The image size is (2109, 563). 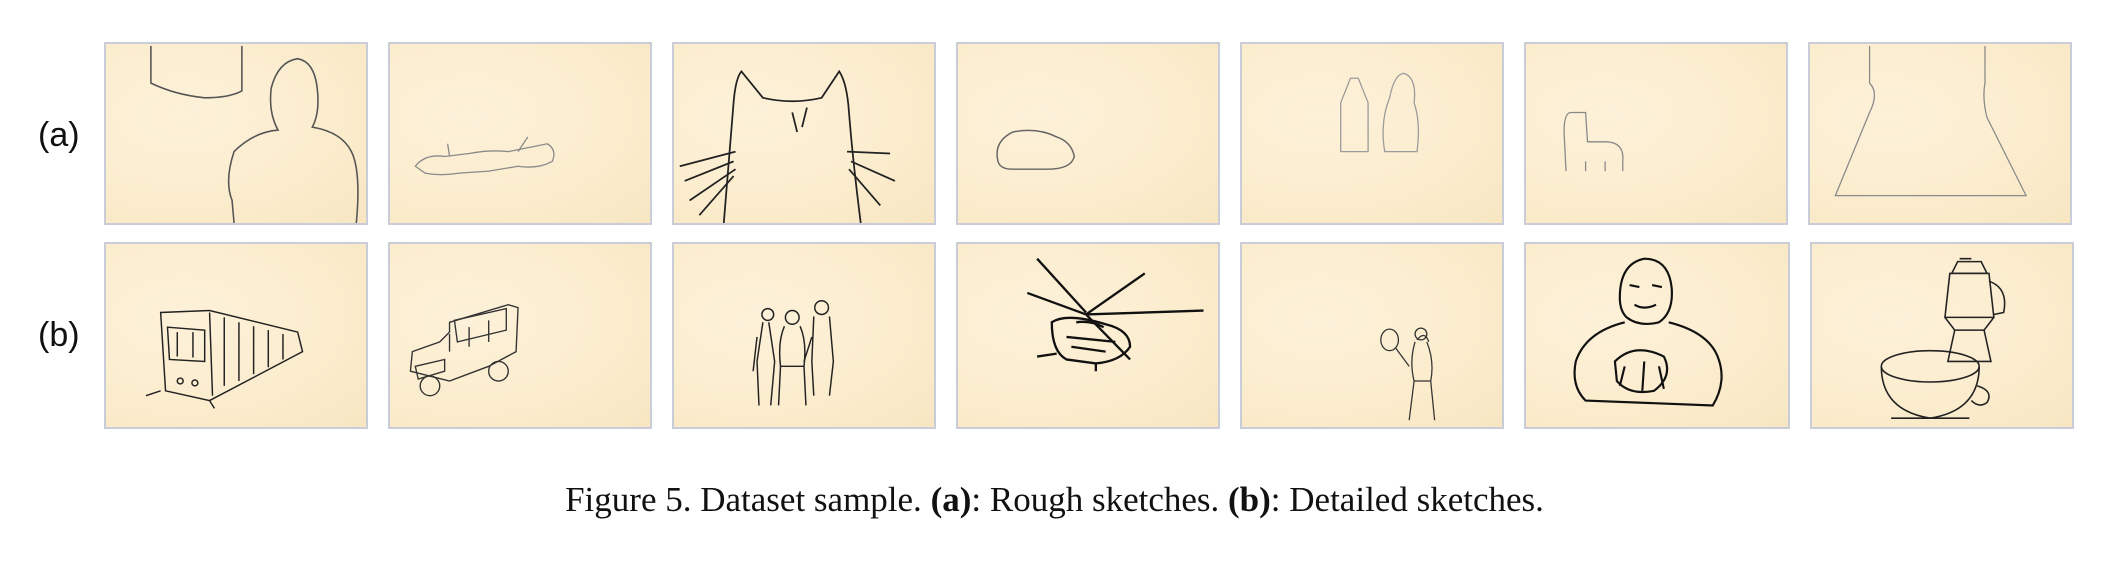 I want to click on rough-sketch-airplane, so click(x=520, y=133).